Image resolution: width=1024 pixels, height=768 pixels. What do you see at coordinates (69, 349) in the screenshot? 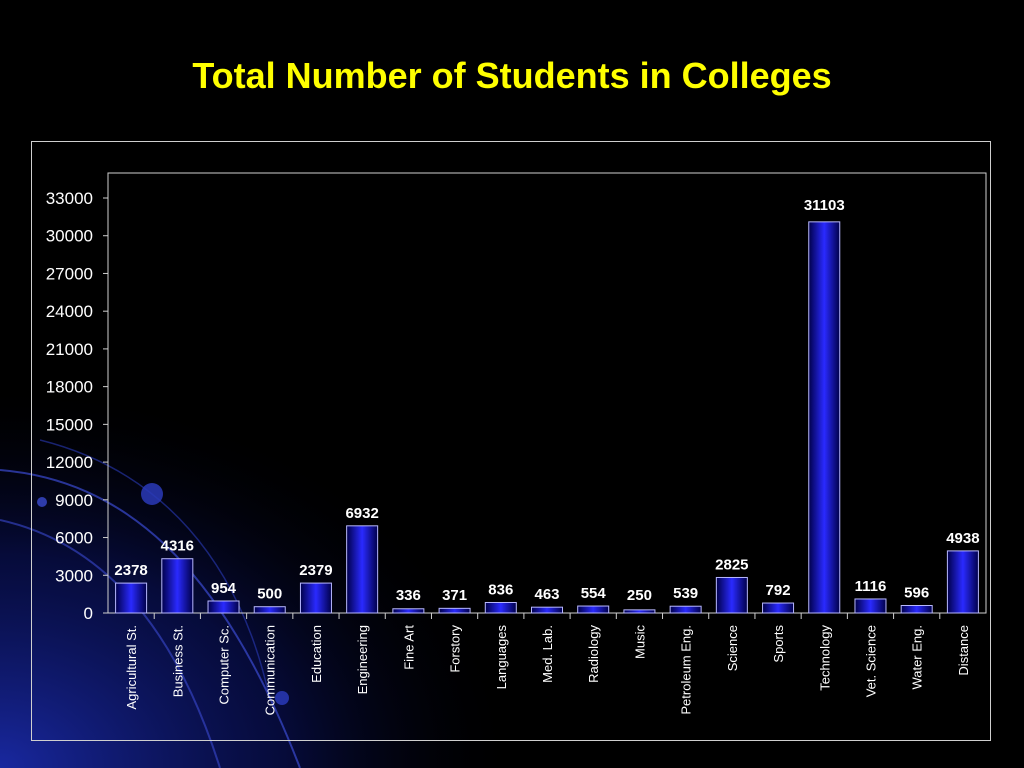
I see `y-tick-label: 21000` at bounding box center [69, 349].